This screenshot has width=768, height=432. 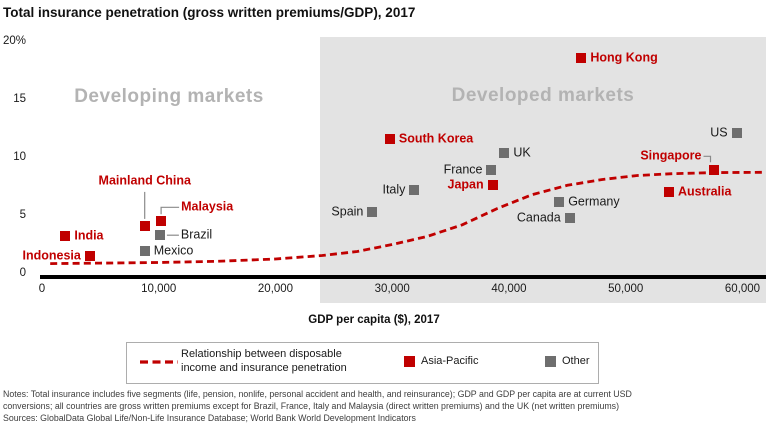 What do you see at coordinates (159, 362) in the screenshot?
I see `legend-dashed-line-icon` at bounding box center [159, 362].